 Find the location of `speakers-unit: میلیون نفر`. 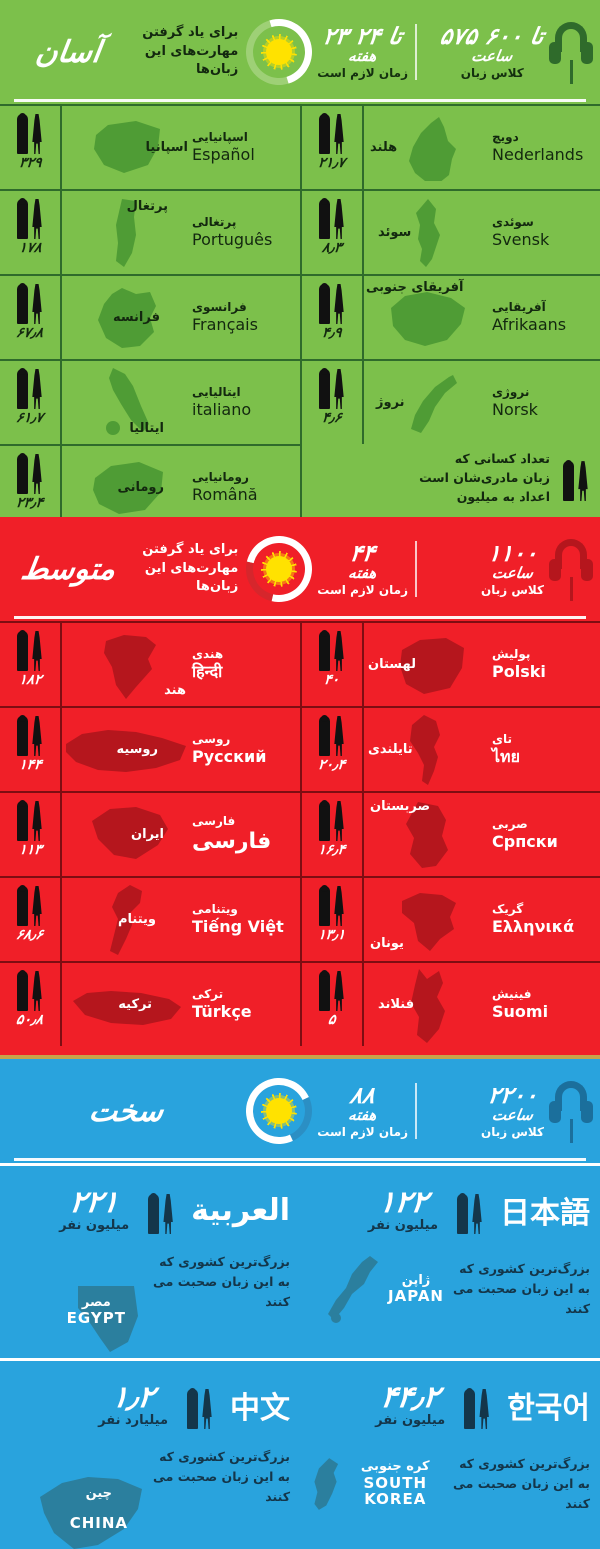

speakers-unit: میلیون نفر is located at coordinates (94, 1226).